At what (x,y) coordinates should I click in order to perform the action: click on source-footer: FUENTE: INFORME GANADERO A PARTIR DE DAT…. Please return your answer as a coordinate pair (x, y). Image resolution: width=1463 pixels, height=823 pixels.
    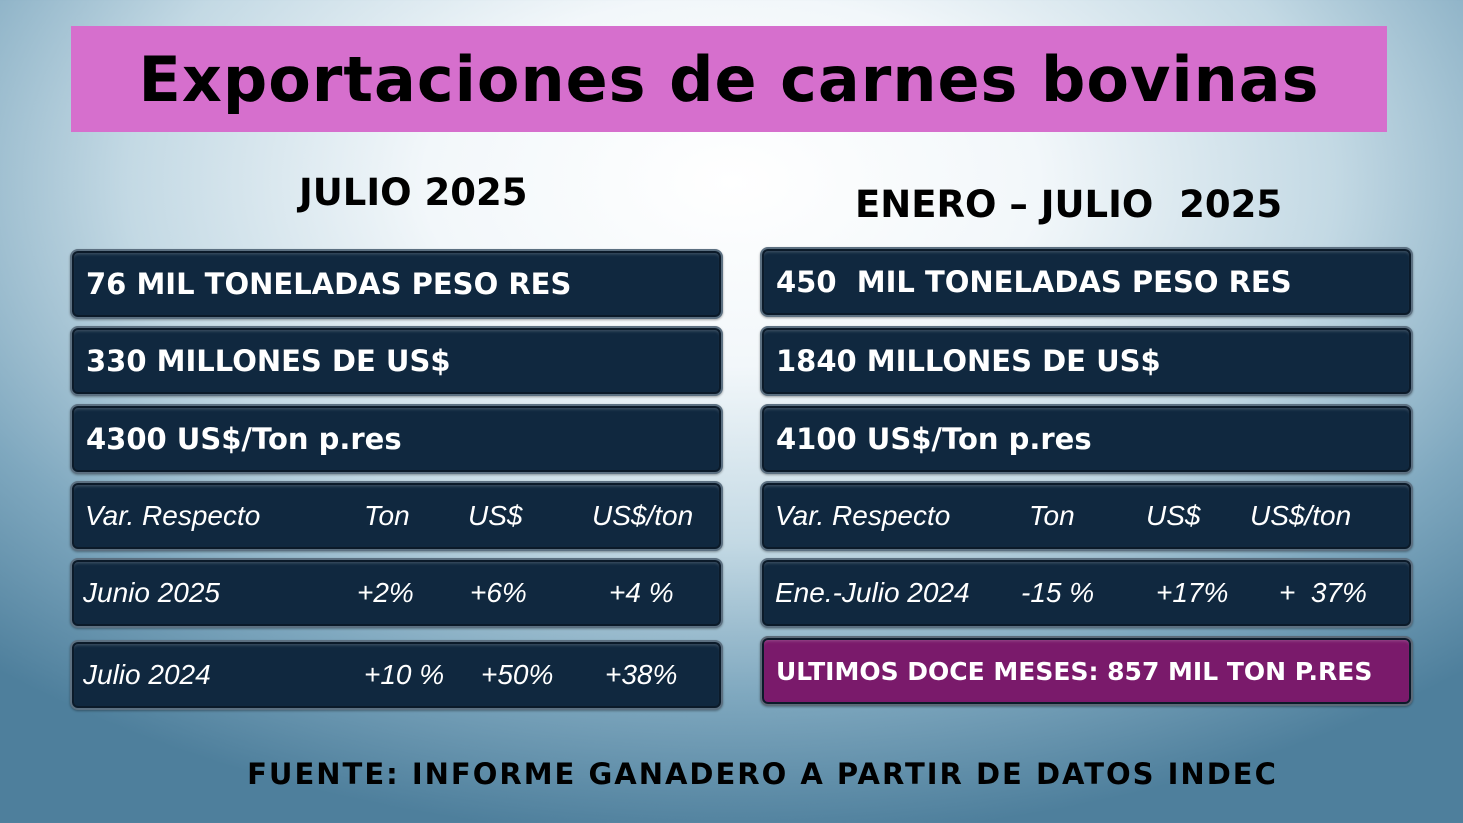
    Looking at the image, I should click on (762, 774).